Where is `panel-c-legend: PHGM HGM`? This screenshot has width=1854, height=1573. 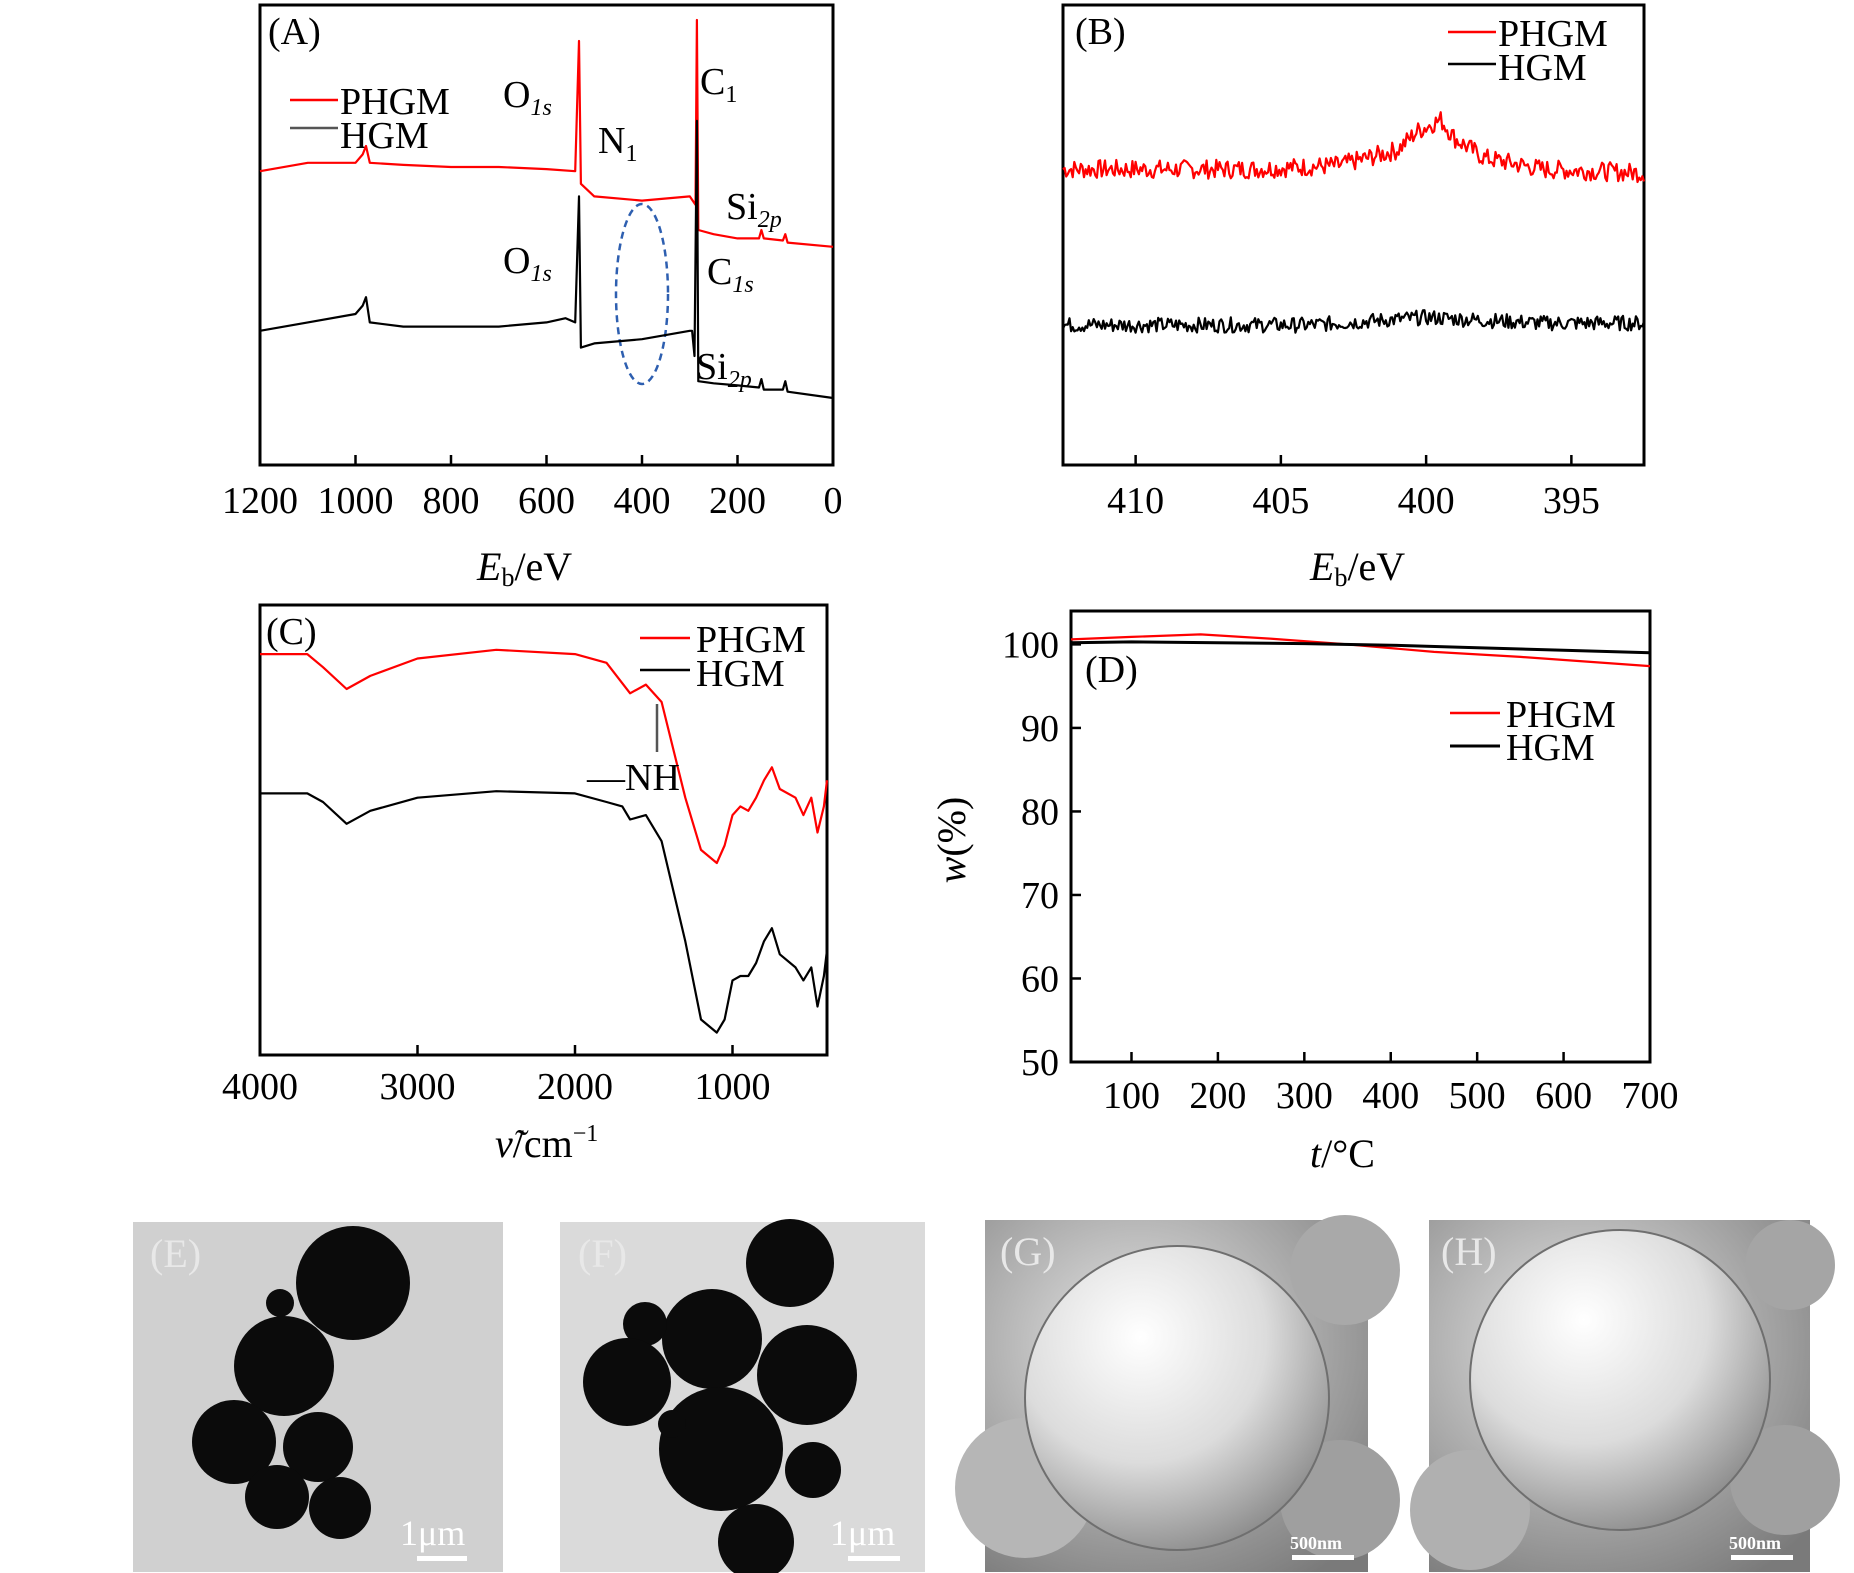
panel-c-legend: PHGM HGM is located at coordinates (723, 657).